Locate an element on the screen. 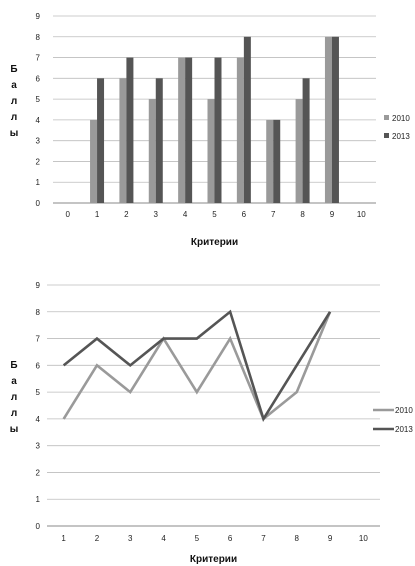 The height and width of the screenshot is (566, 415). x-tick-label: 0 is located at coordinates (67, 214).